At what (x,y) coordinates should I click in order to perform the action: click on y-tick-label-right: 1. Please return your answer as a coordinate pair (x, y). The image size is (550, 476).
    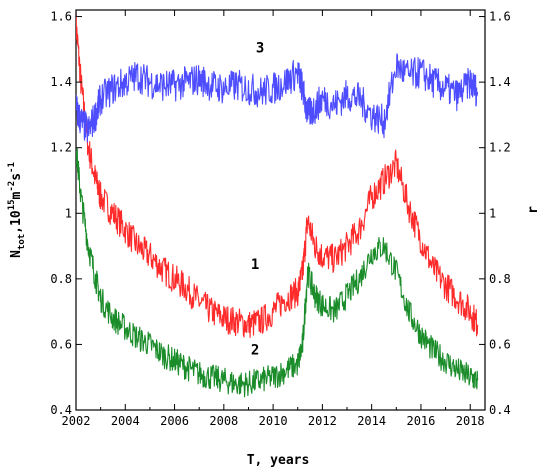
    Looking at the image, I should click on (492, 213).